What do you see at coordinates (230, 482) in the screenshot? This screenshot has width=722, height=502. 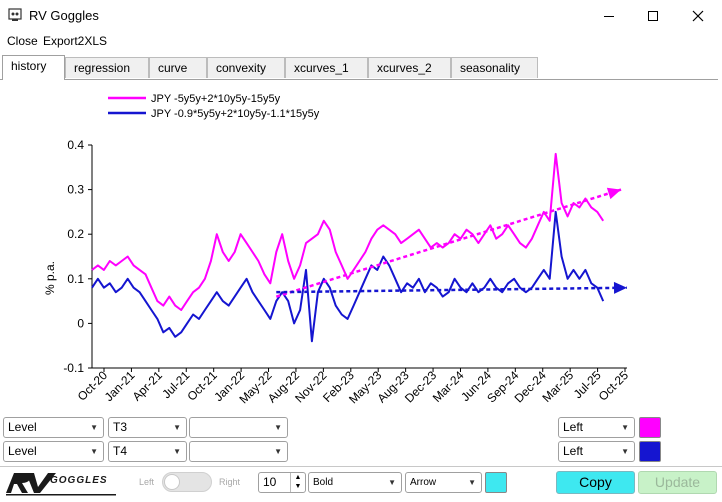 I see `toggle-right-label: Right` at bounding box center [230, 482].